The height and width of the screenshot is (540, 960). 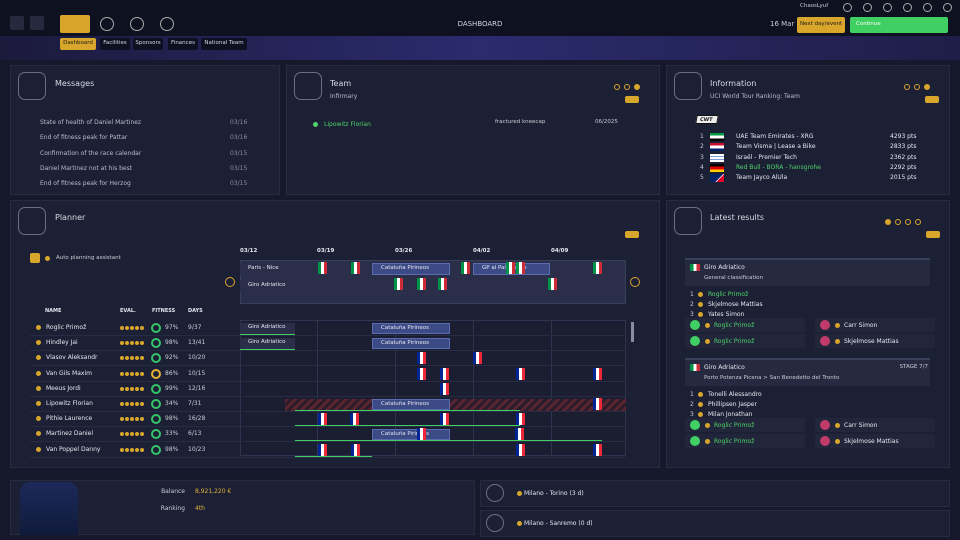 What do you see at coordinates (148, 44) in the screenshot?
I see `tab: Sponsors` at bounding box center [148, 44].